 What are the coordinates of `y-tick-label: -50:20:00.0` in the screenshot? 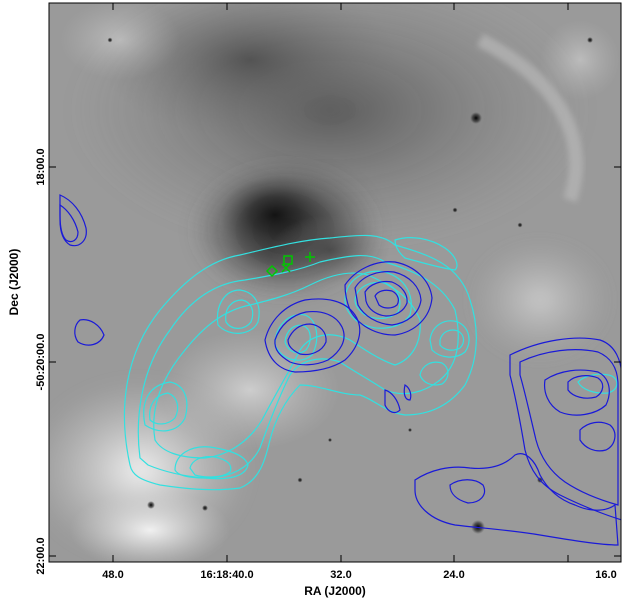 It's located at (41, 362).